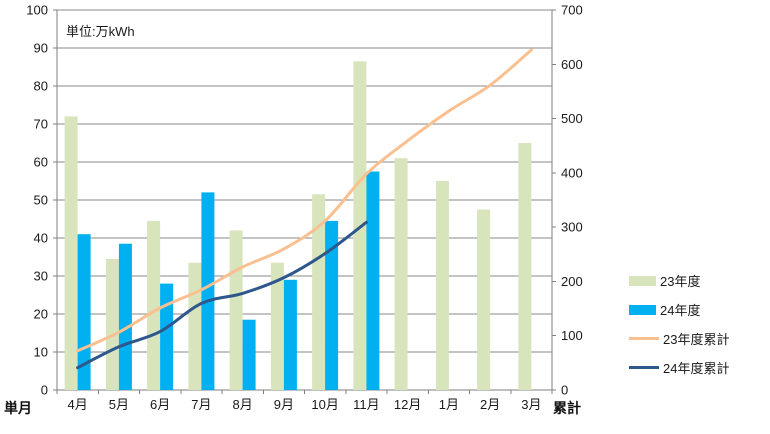  Describe the element at coordinates (490, 404) in the screenshot. I see `tick-label: 2月` at that location.